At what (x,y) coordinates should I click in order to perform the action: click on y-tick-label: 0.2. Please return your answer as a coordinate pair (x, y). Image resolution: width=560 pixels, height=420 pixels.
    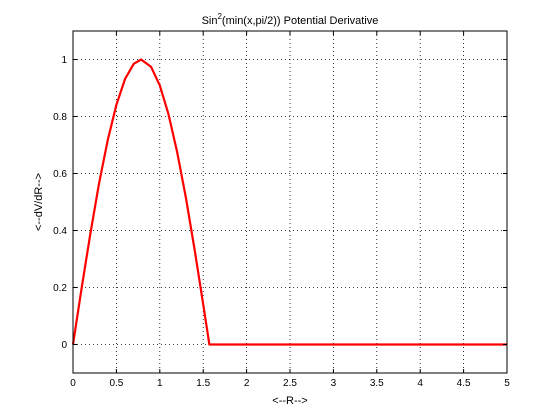
    Looking at the image, I should click on (60, 288).